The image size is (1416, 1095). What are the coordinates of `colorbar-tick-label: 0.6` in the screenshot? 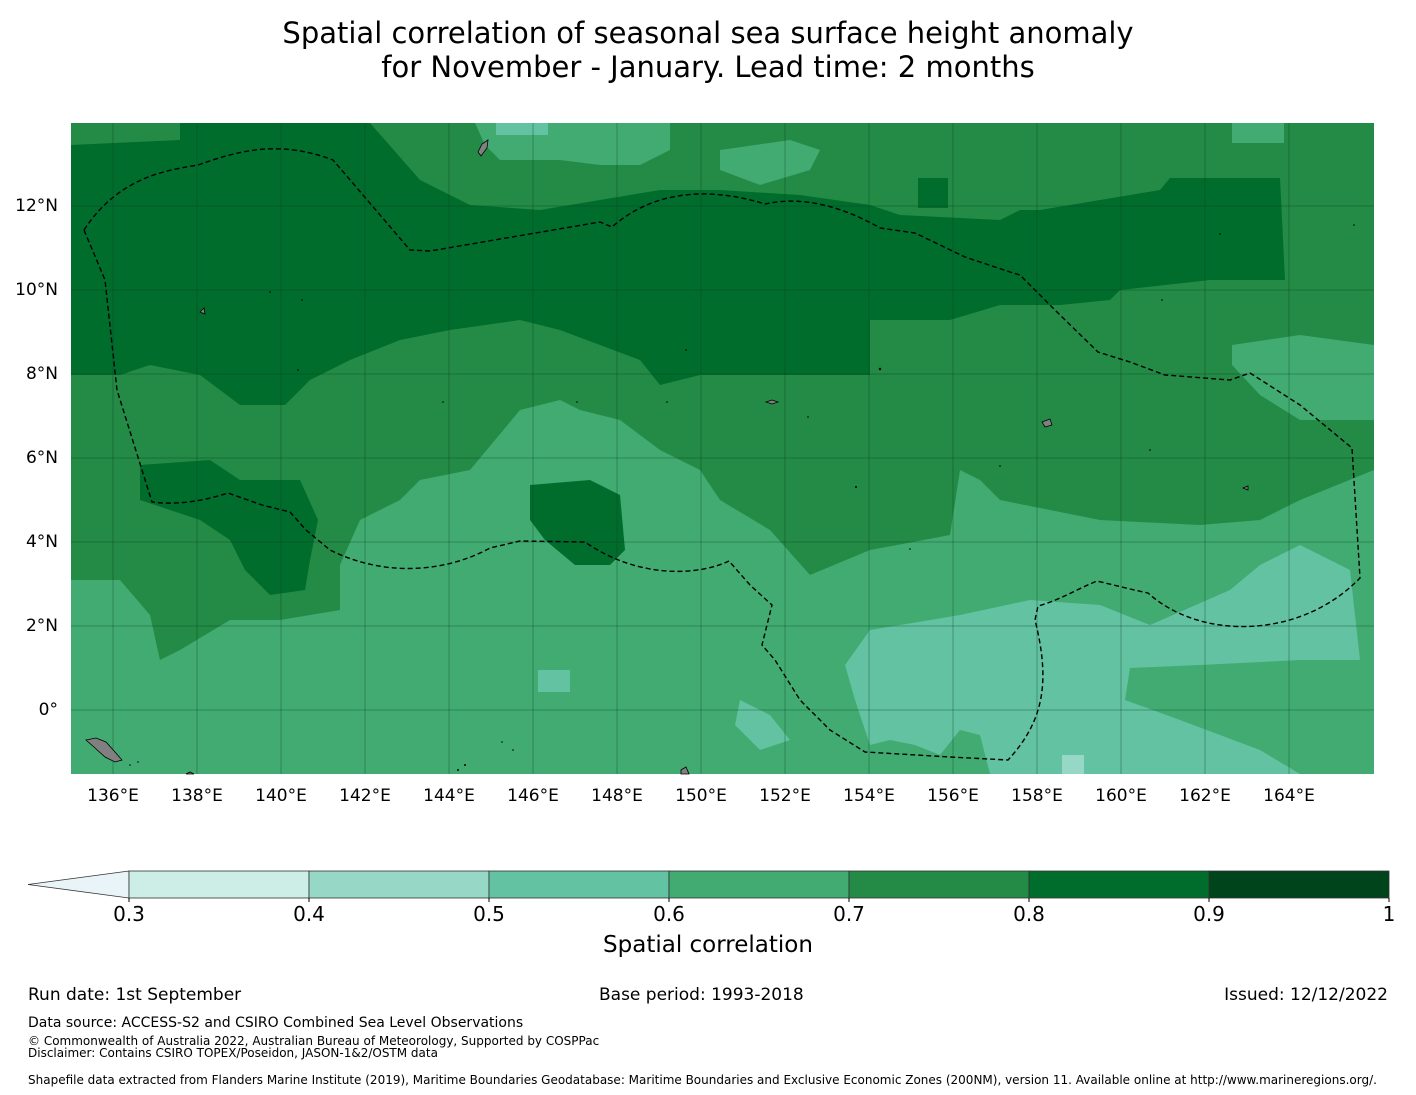 It's located at (669, 914).